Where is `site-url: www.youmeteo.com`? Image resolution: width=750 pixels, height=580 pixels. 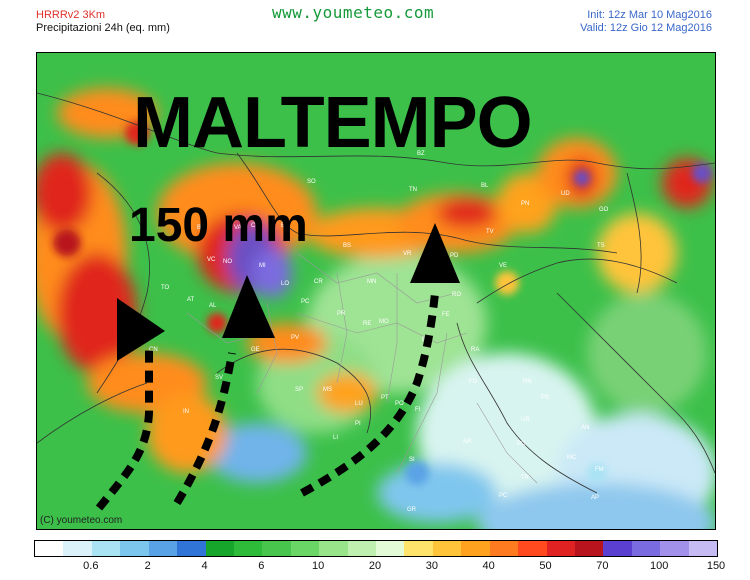 site-url: www.youmeteo.com is located at coordinates (353, 12).